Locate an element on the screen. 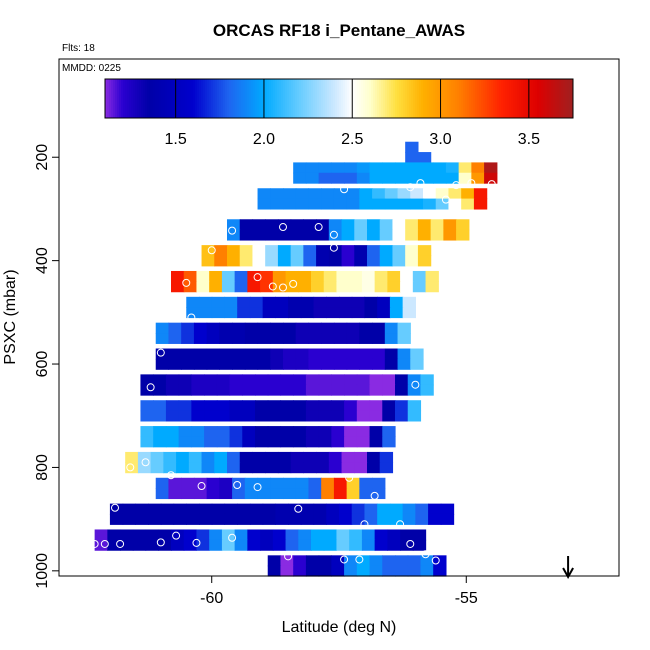  x-axis: -60 -55 is located at coordinates (339, 591).